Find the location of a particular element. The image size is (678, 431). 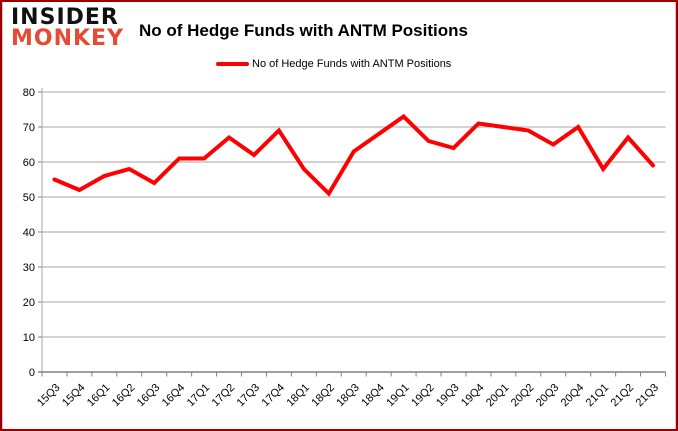

x-axis-label: 19Q3 is located at coordinates (448, 396).